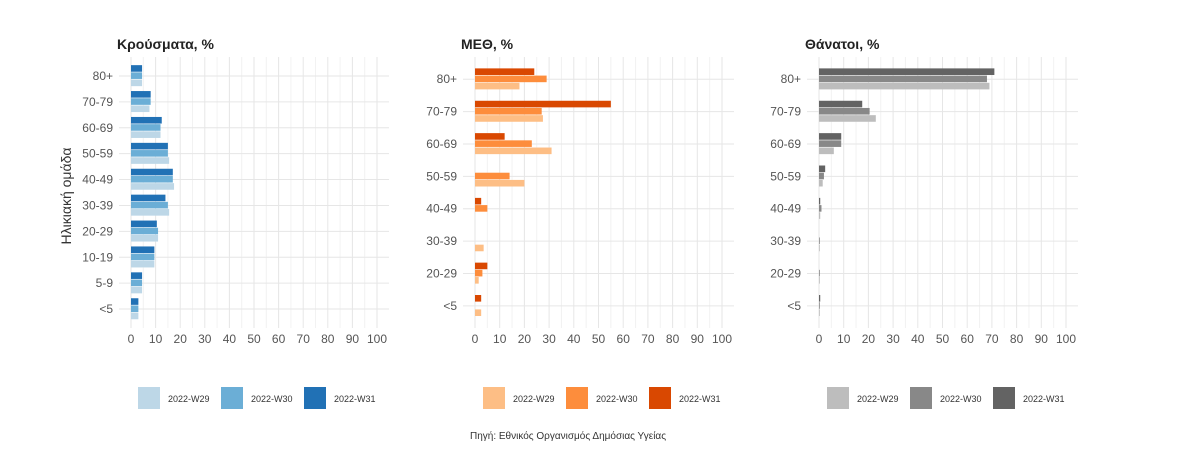 This screenshot has width=1200, height=462. What do you see at coordinates (105, 283) in the screenshot?
I see `y-tick-label: 5-9` at bounding box center [105, 283].